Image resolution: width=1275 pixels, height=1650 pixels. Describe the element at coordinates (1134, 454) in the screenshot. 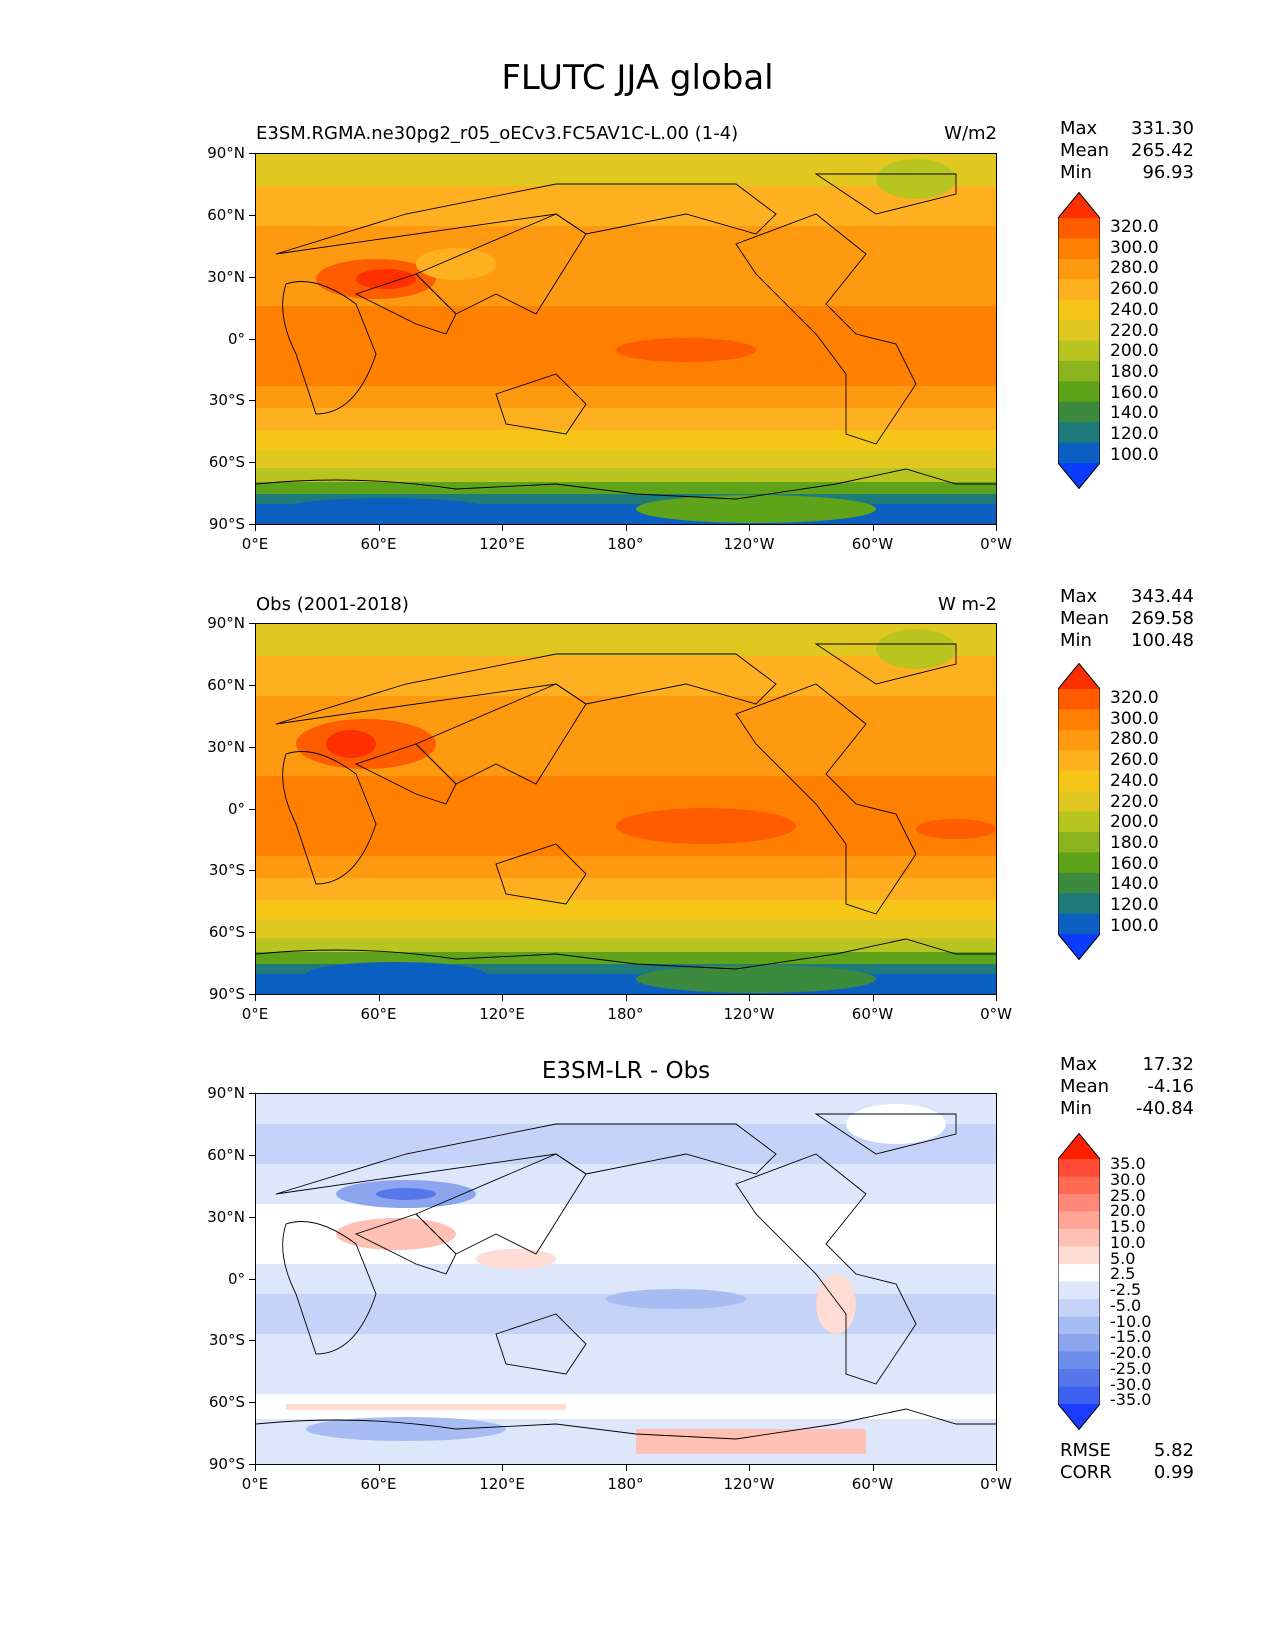

I see `colorbar-tick-label: 100.0` at that location.